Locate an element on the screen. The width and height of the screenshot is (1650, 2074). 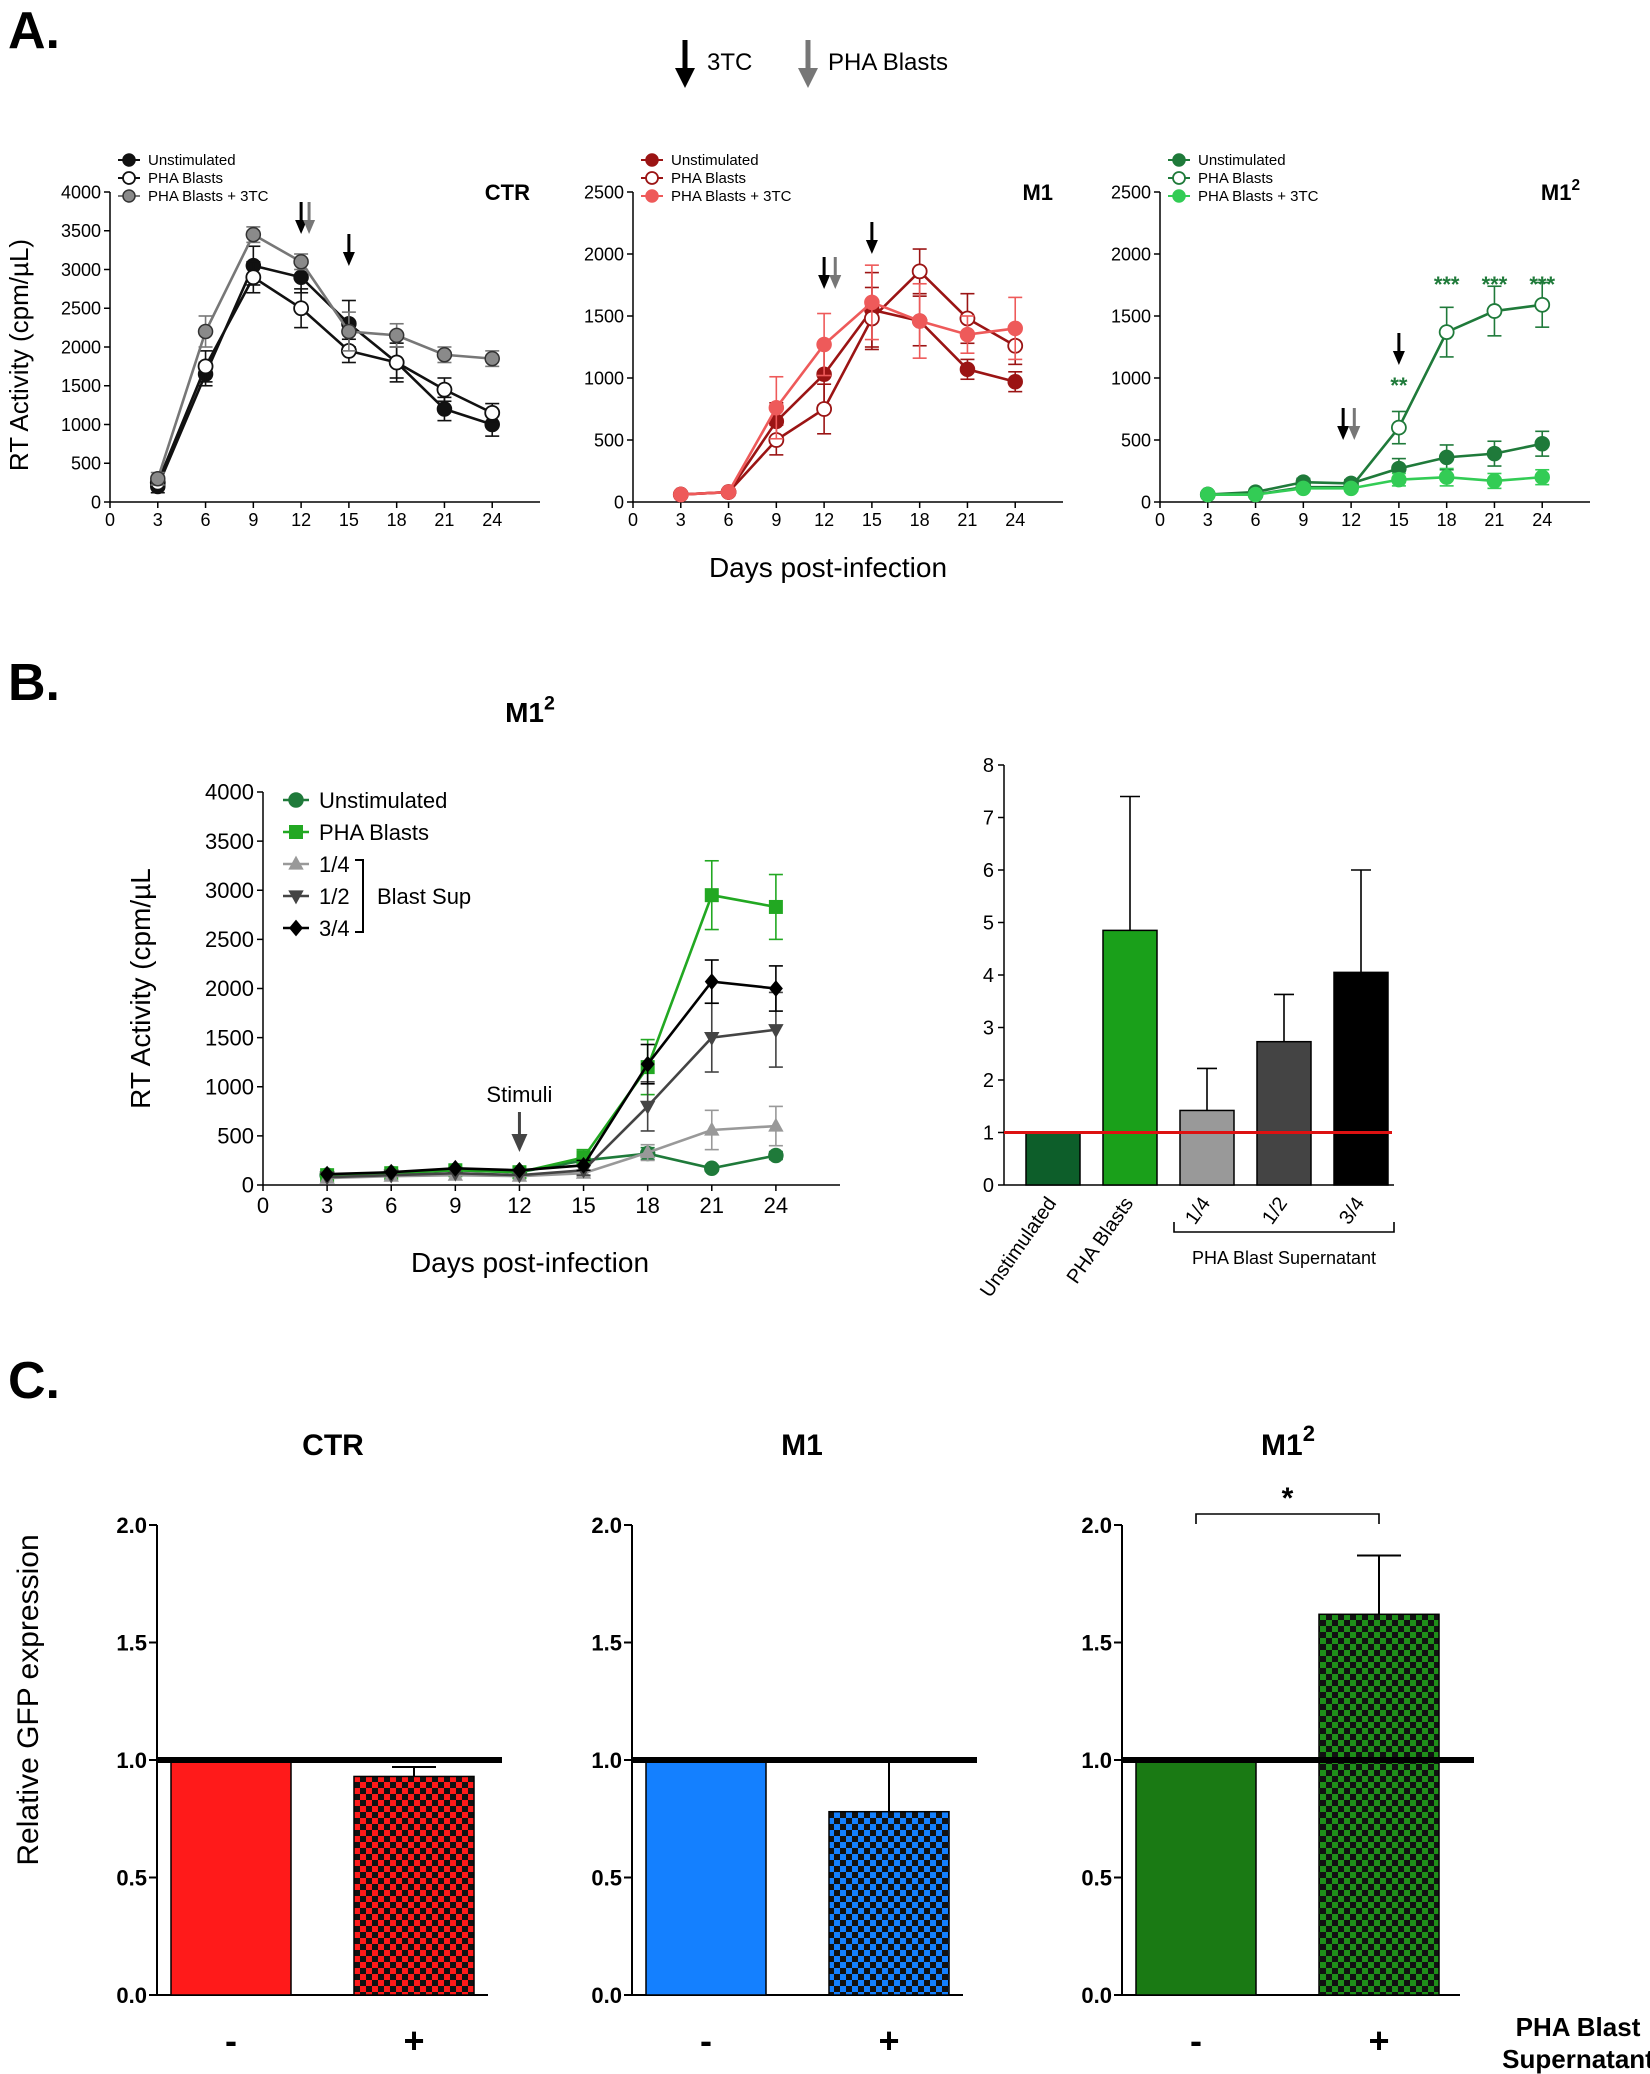
x-tick-label: + is located at coordinates (413, 2040).